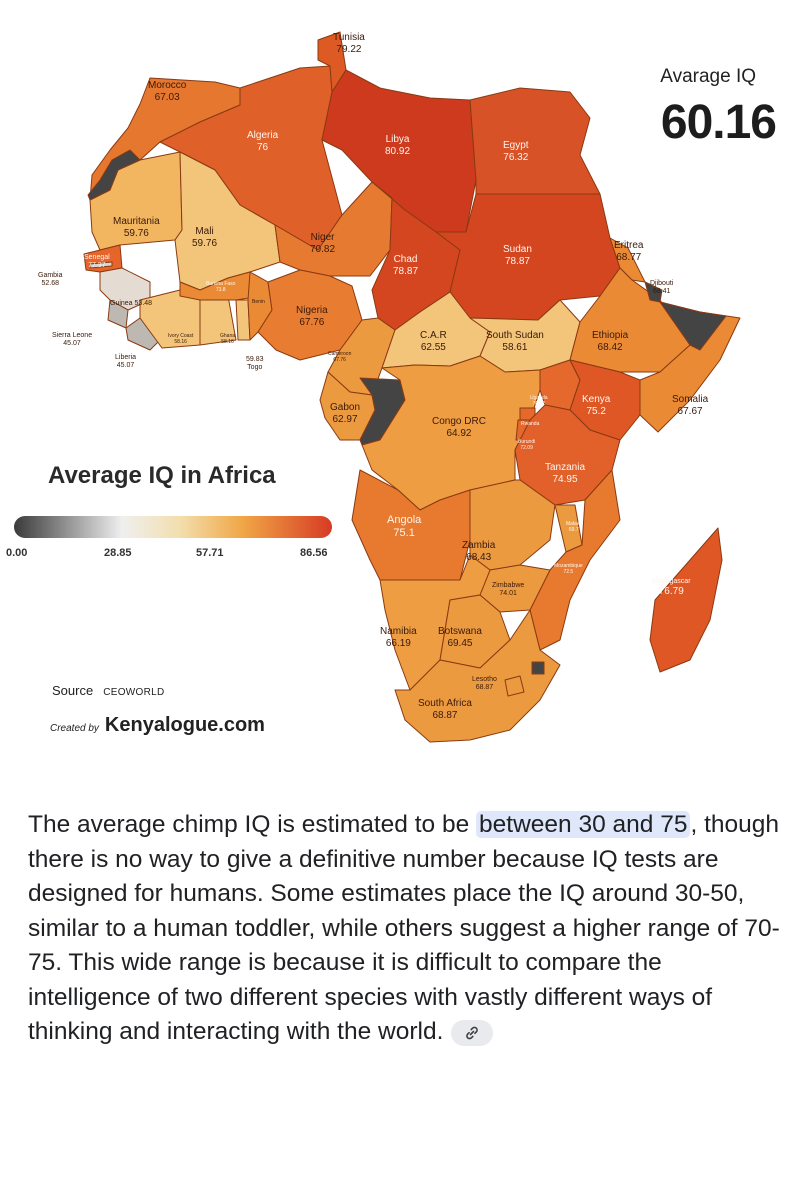 The width and height of the screenshot is (804, 1200). I want to click on label-ethiopia: Ethiopia 68.42, so click(610, 341).